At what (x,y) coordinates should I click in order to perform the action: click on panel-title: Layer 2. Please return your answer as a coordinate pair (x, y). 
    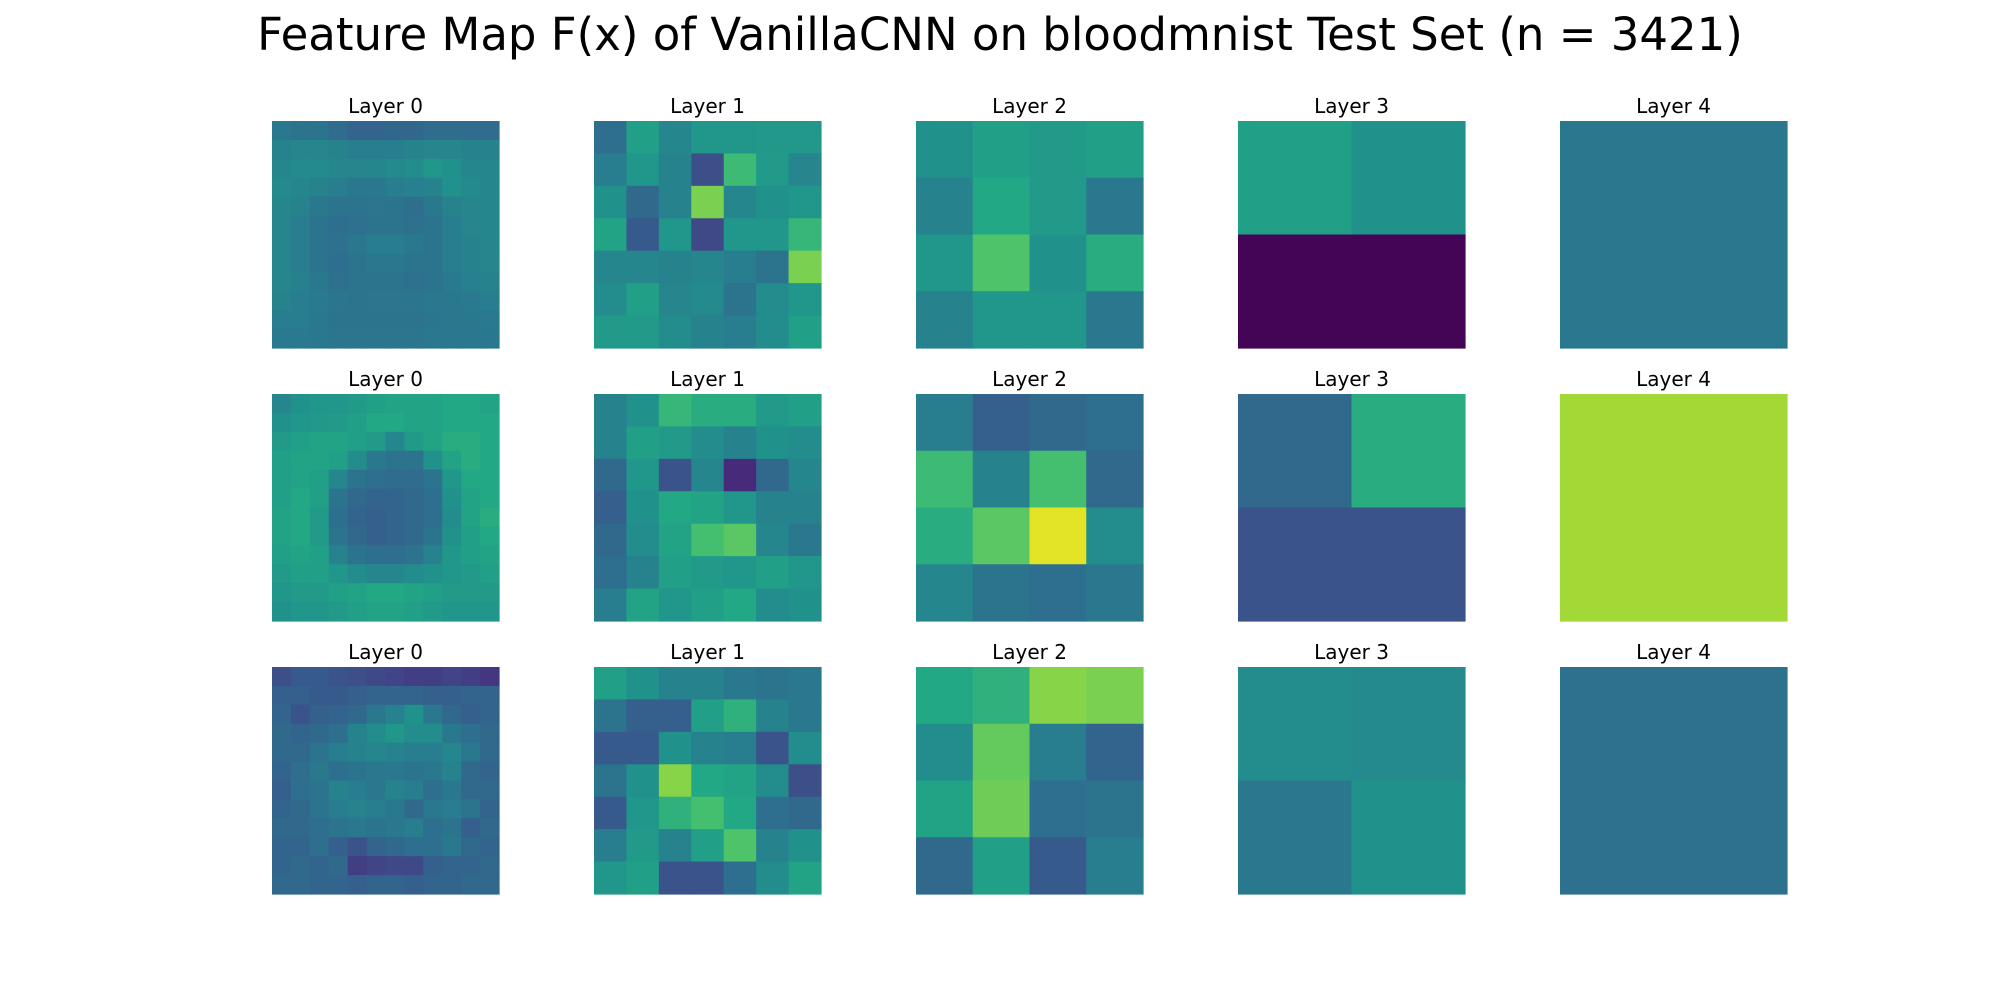
    Looking at the image, I should click on (1029, 106).